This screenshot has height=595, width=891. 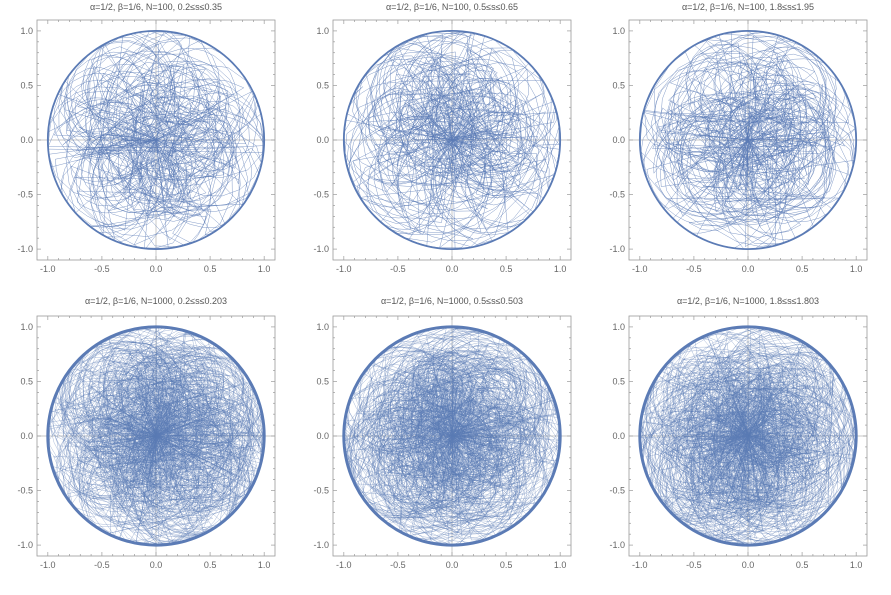 What do you see at coordinates (452, 301) in the screenshot?
I see `panel-title: α=1/2, β=1/6, N=1000, 0.5≤s≤0.503` at bounding box center [452, 301].